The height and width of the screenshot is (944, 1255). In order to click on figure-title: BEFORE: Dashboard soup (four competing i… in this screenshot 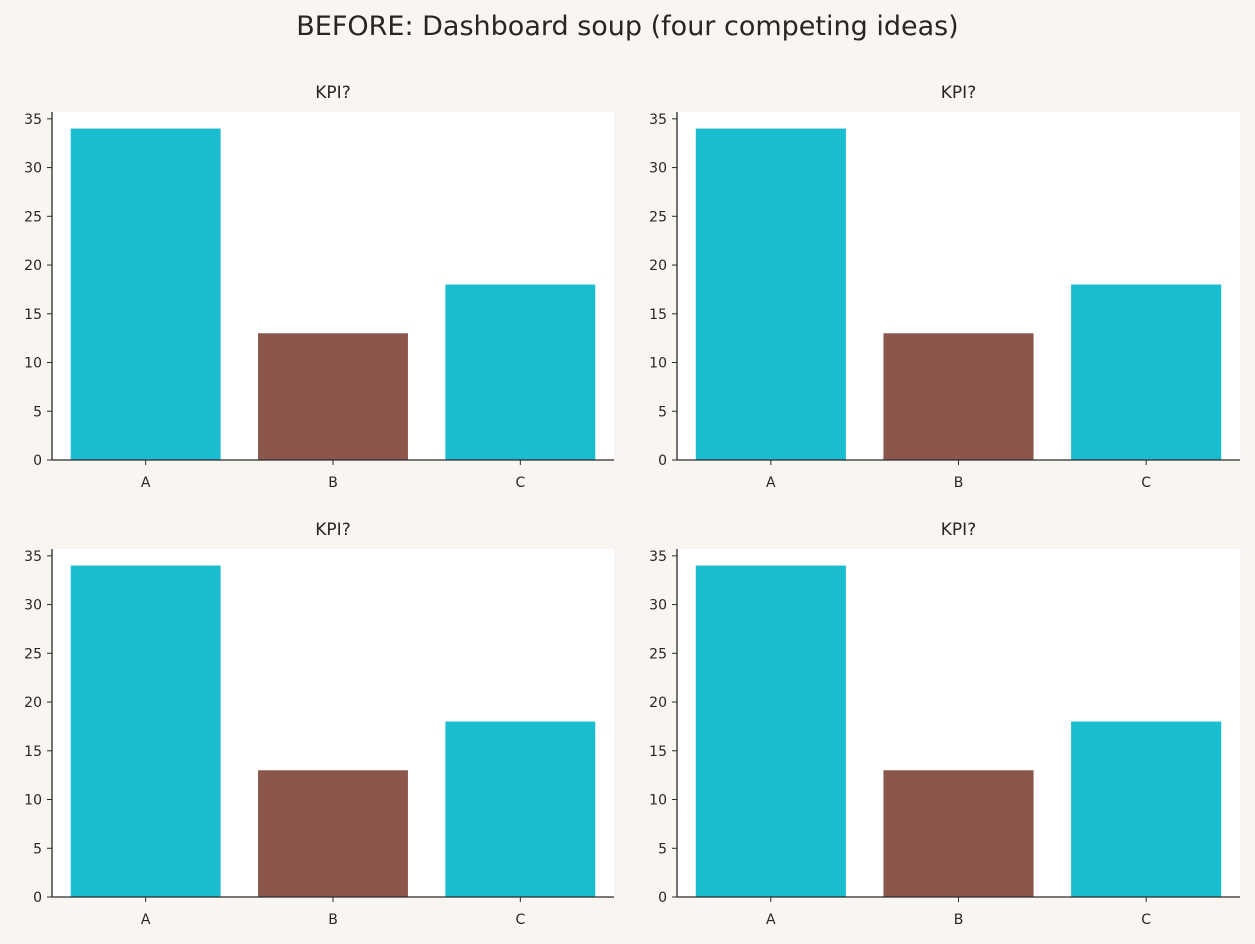, I will do `click(627, 26)`.